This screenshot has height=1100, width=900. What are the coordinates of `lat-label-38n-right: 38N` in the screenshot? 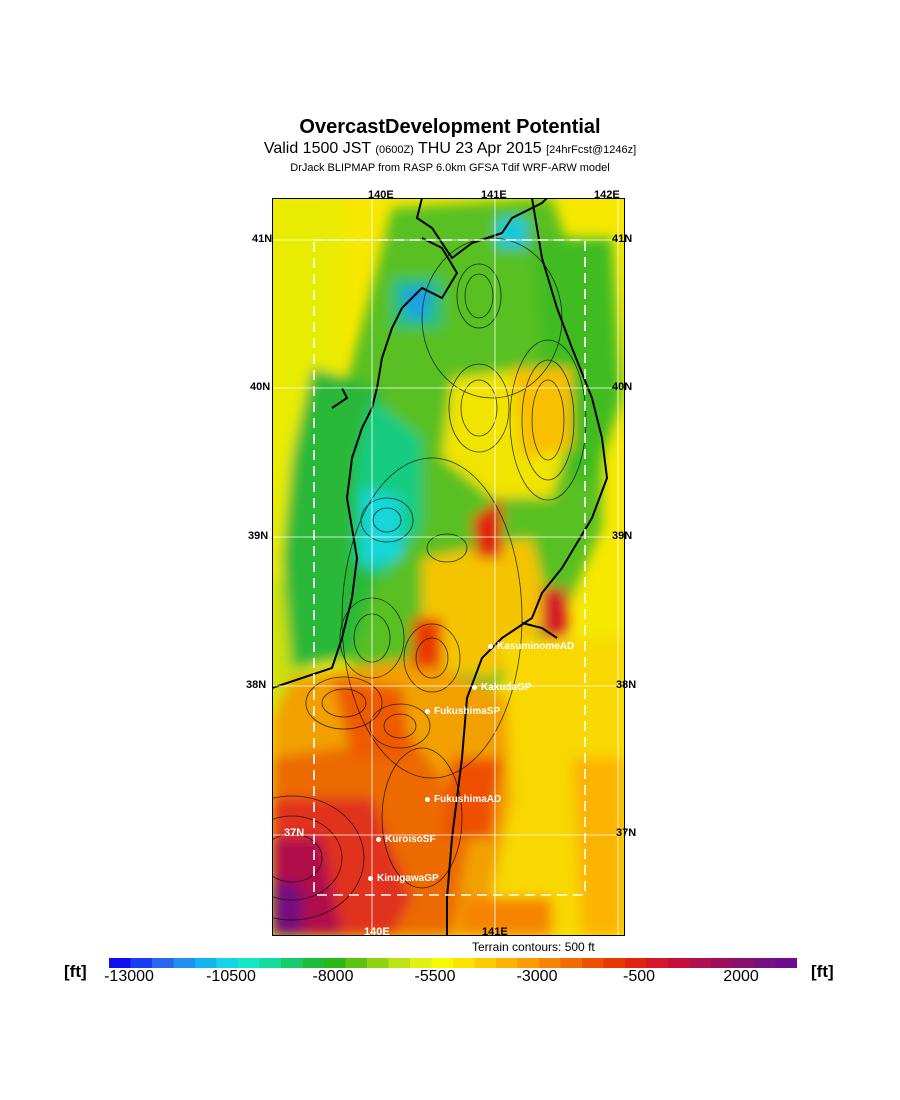 It's located at (626, 685).